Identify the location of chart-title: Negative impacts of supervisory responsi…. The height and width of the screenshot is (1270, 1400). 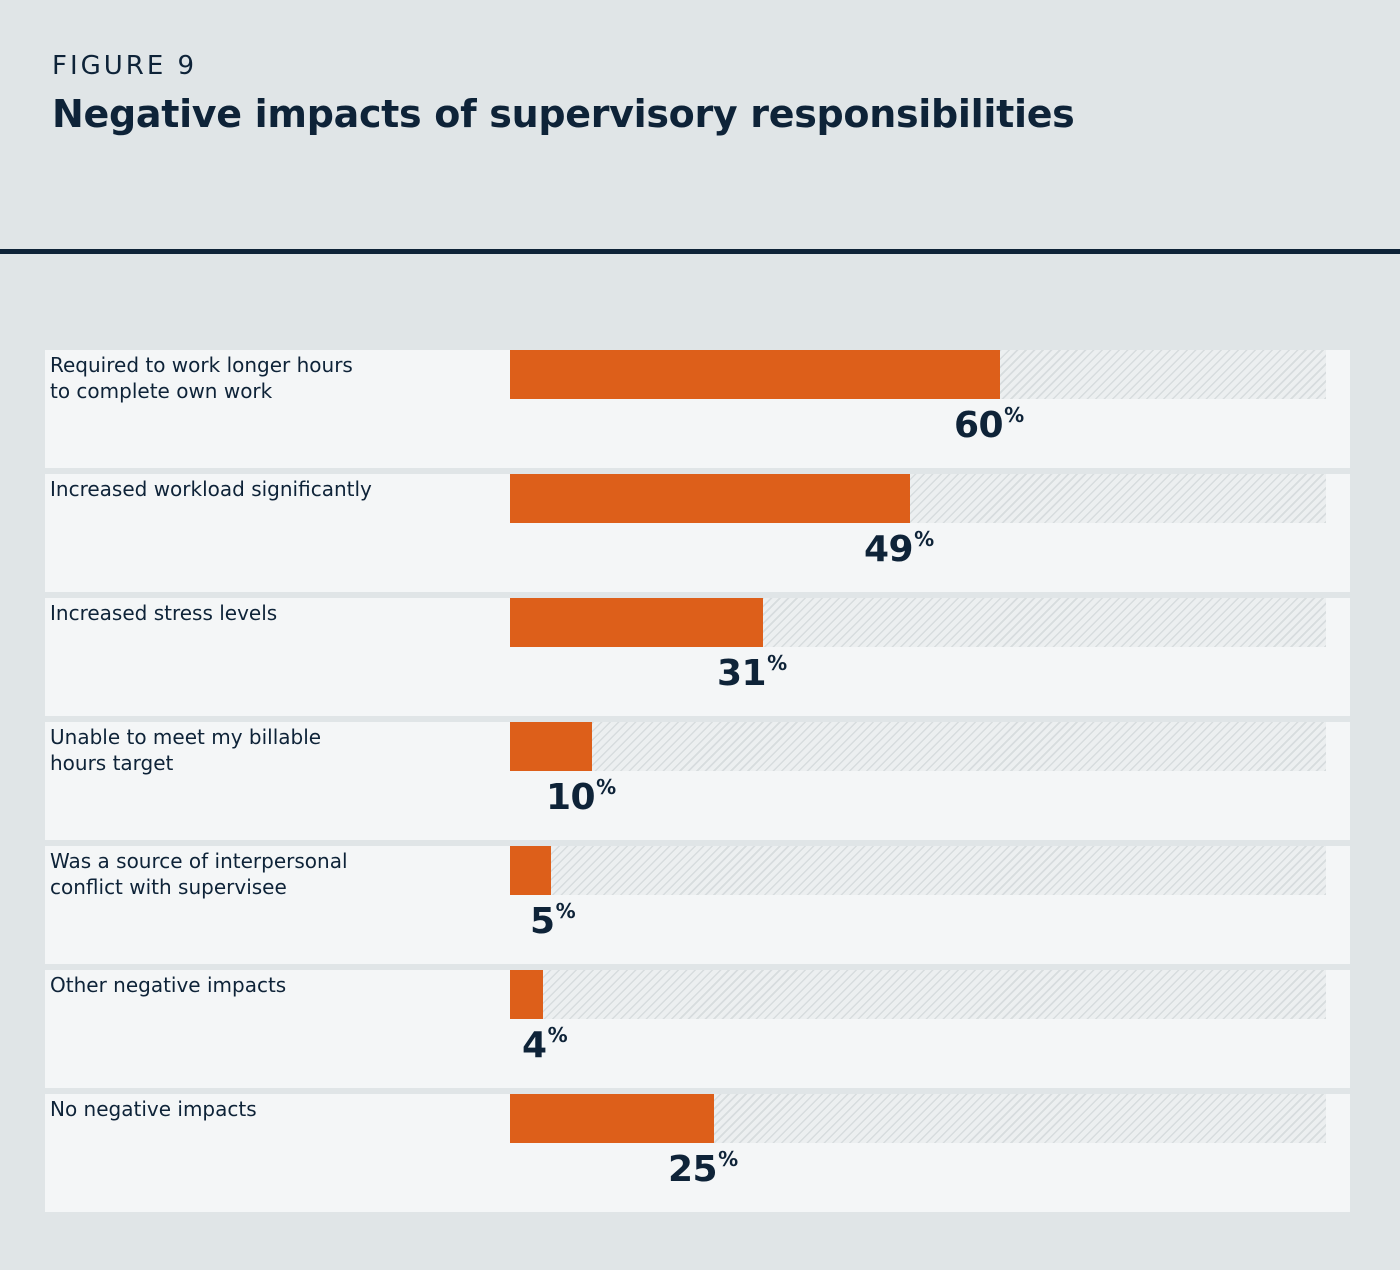
(563, 114).